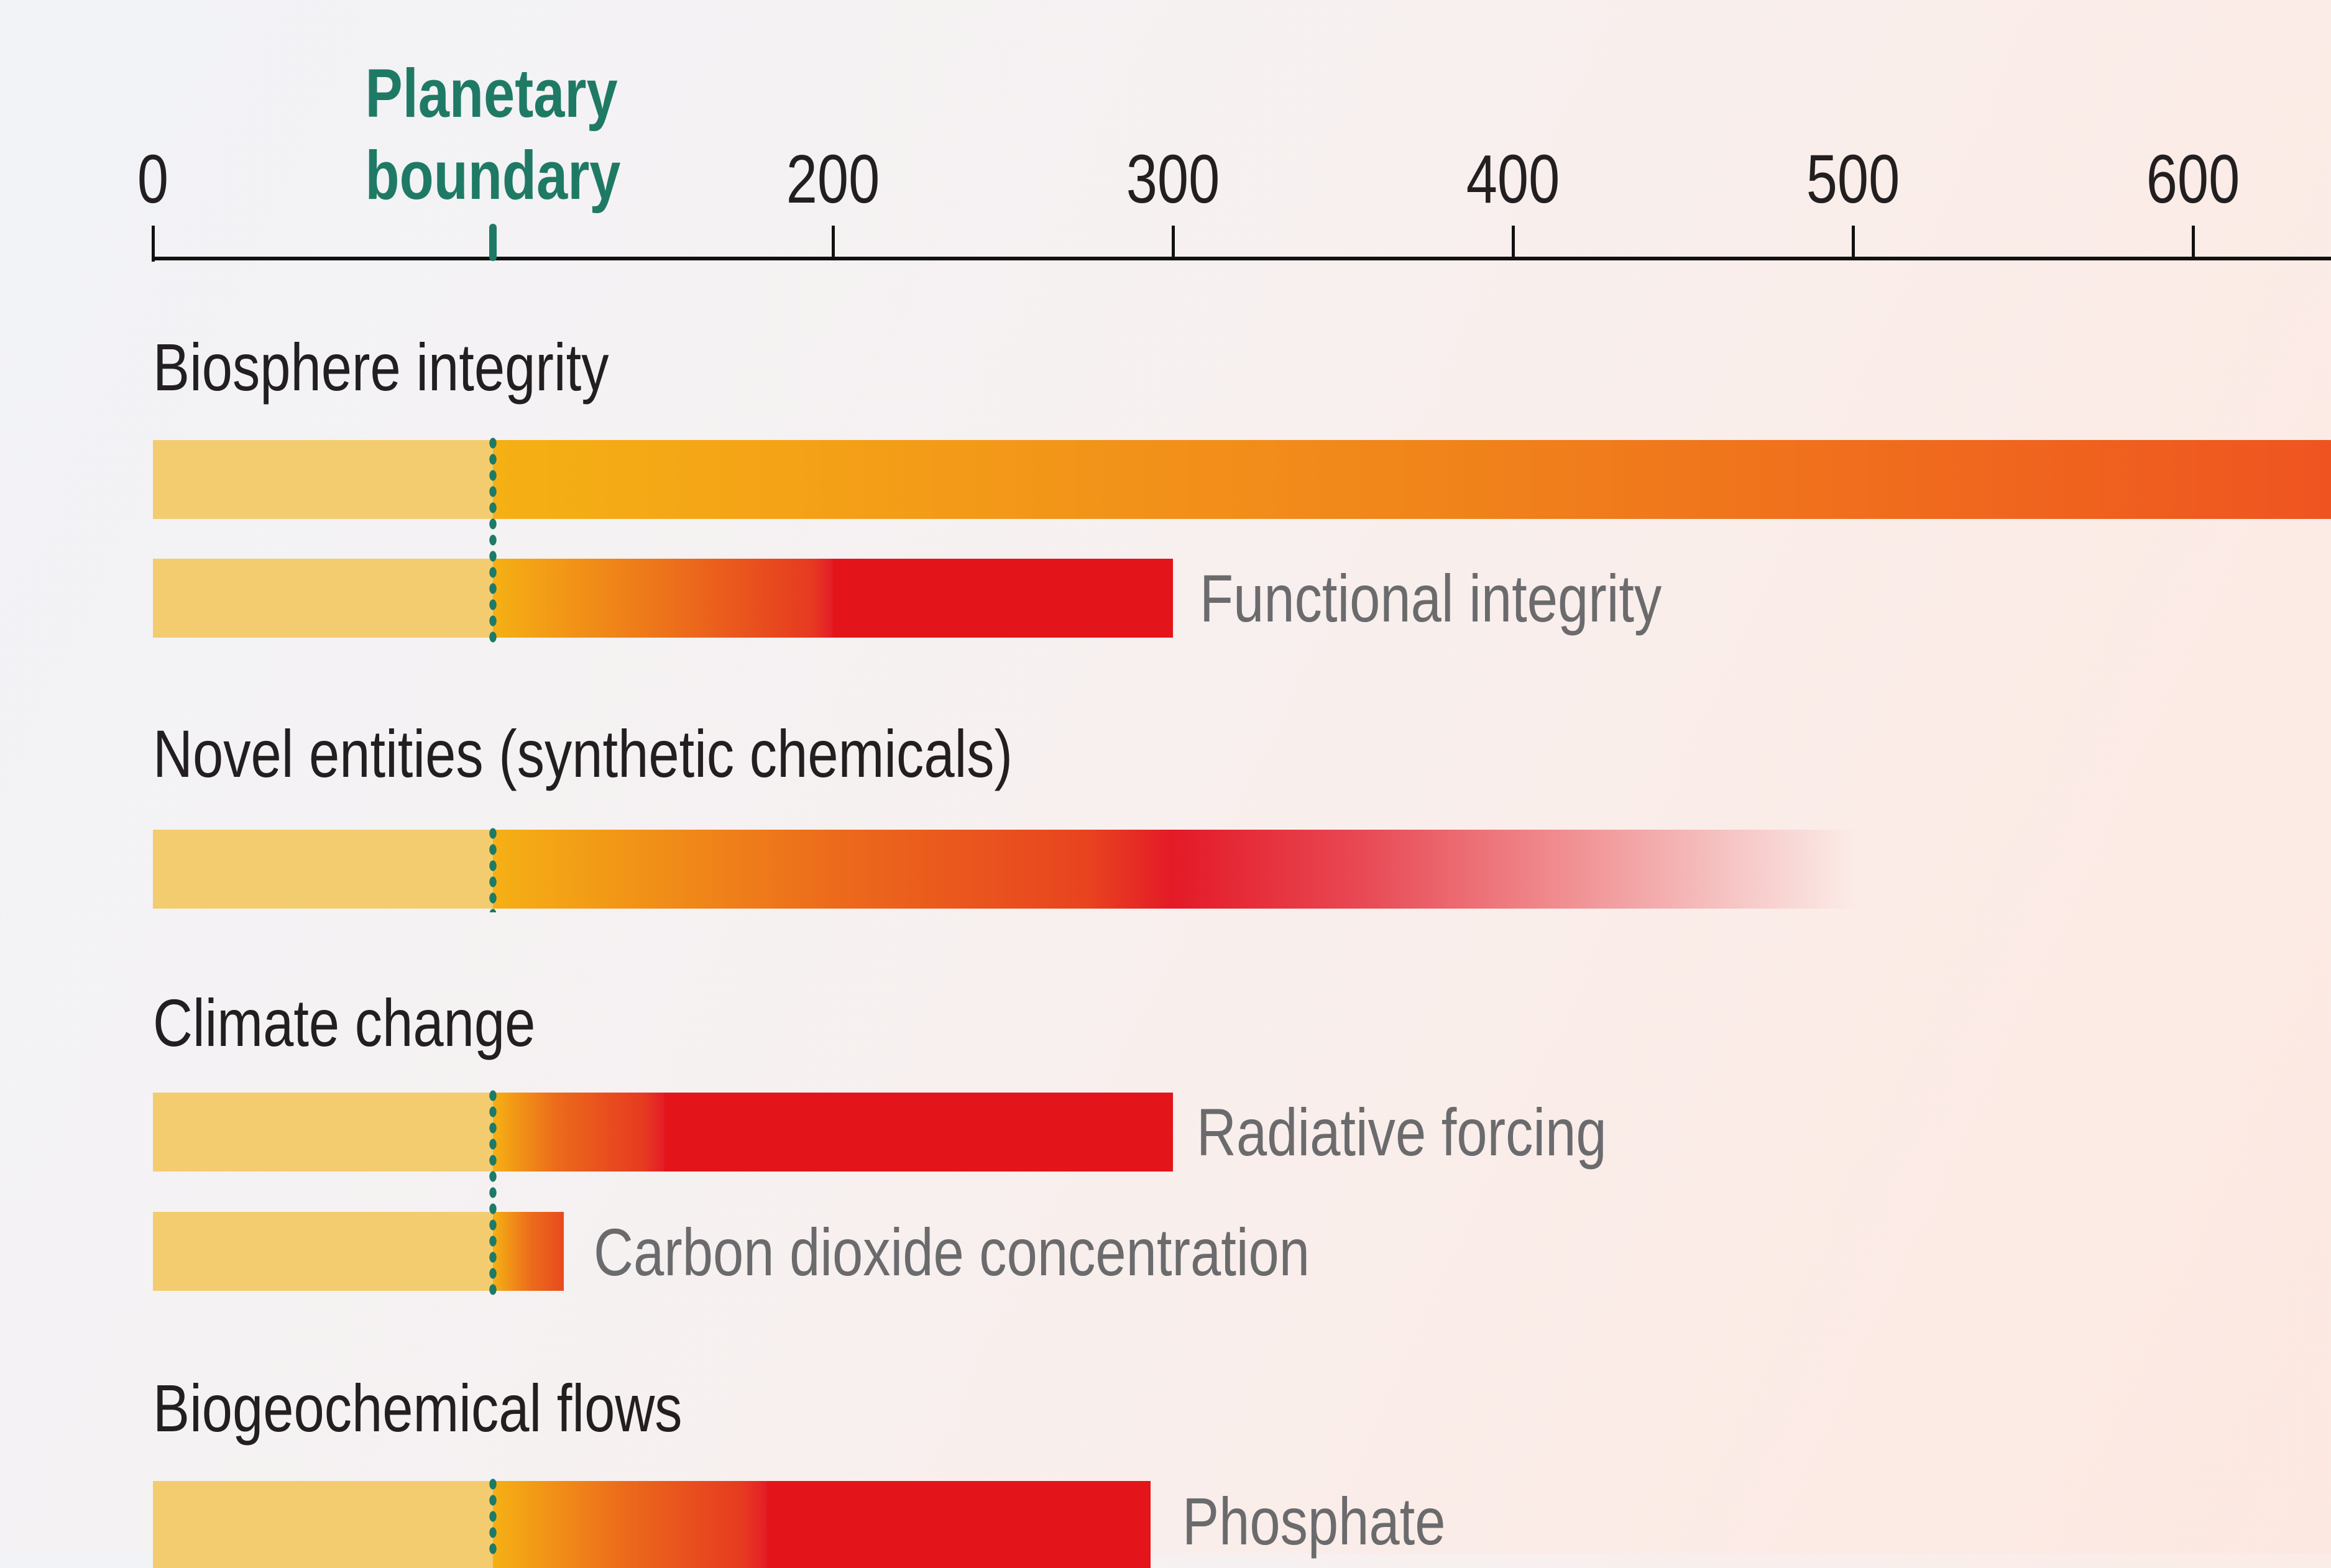  Describe the element at coordinates (344, 1022) in the screenshot. I see `group-label-climate-change: Climate change` at that location.